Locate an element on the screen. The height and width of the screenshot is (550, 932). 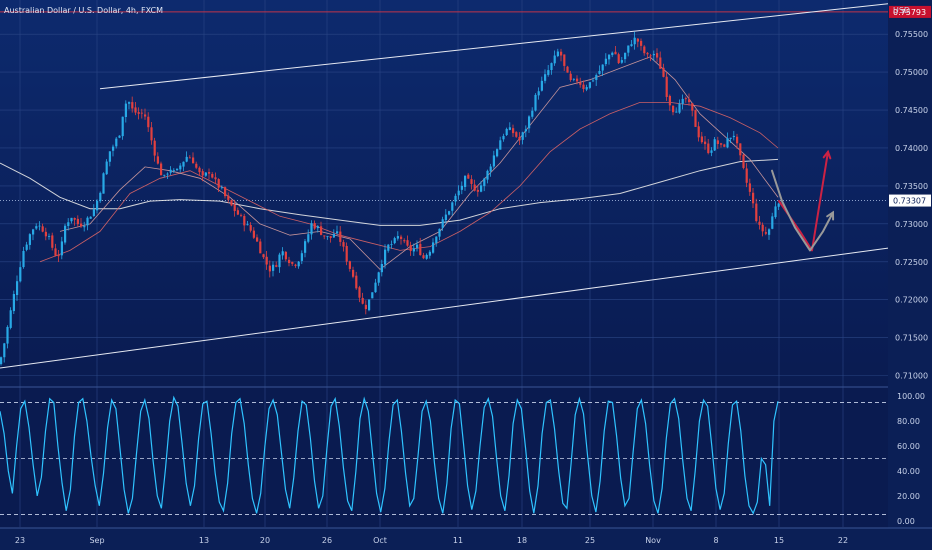
projection-arrows is located at coordinates (803, 200).